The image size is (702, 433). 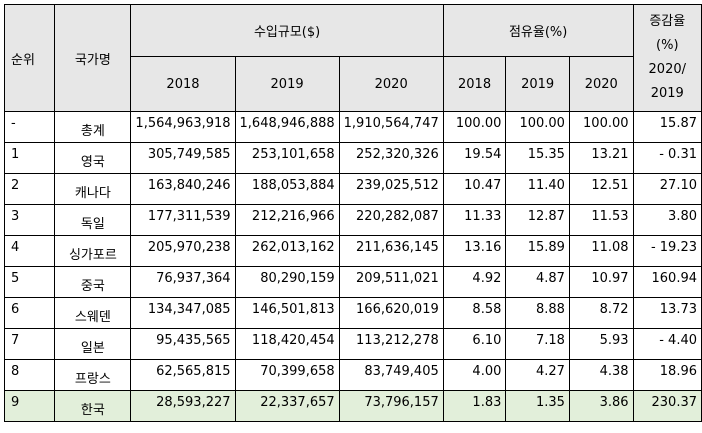 What do you see at coordinates (667, 375) in the screenshot?
I see `cell-change: 18.96` at bounding box center [667, 375].